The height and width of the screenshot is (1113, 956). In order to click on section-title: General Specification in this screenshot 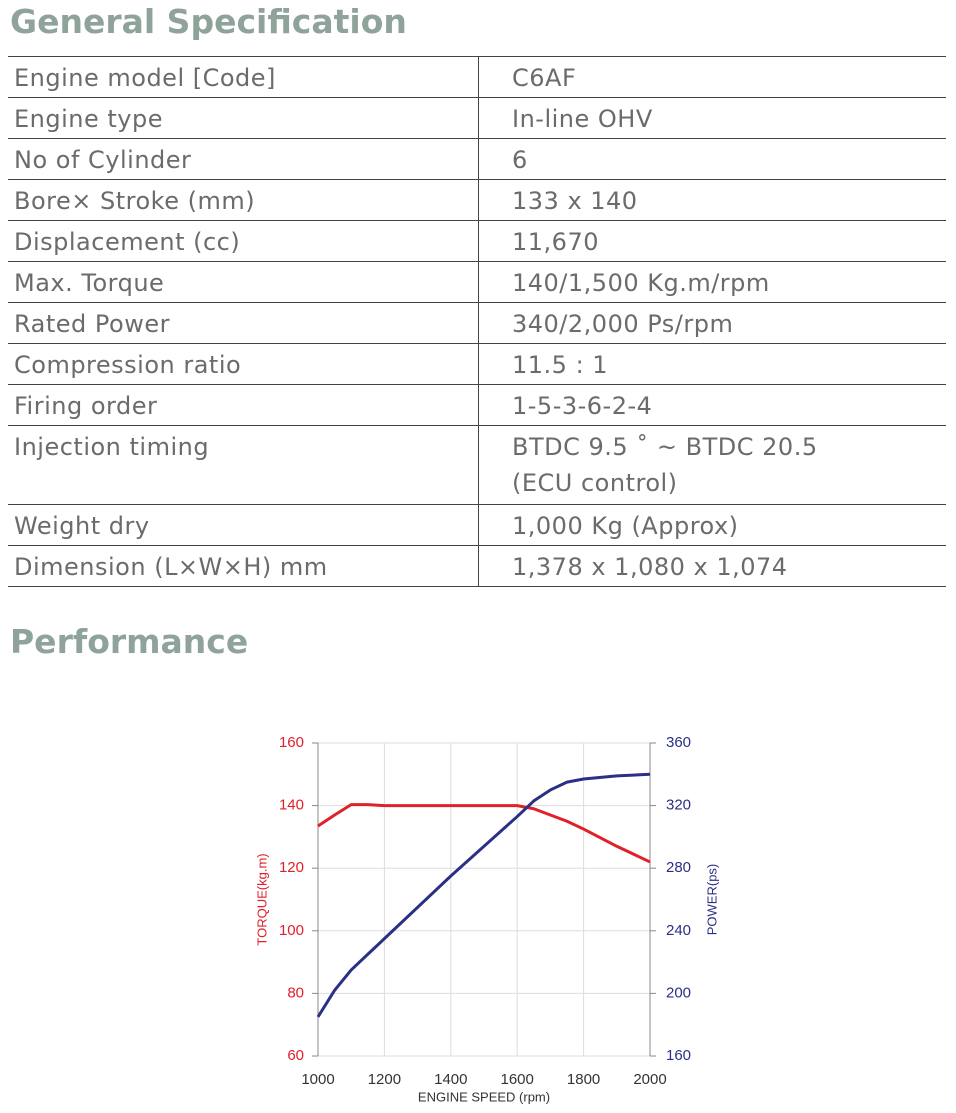, I will do `click(208, 21)`.